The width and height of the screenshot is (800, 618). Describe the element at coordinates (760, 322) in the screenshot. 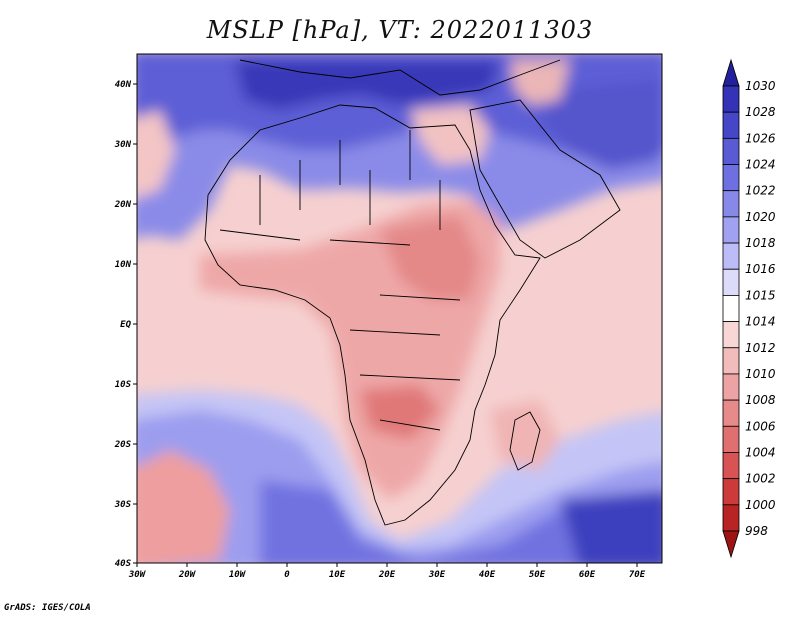

I see `colorbar-label: 1014` at that location.